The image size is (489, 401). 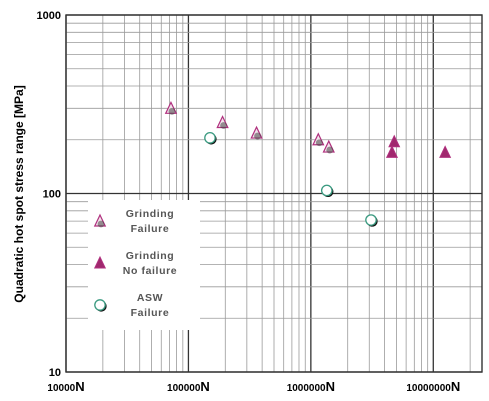 I want to click on legend-box, so click(x=144, y=265).